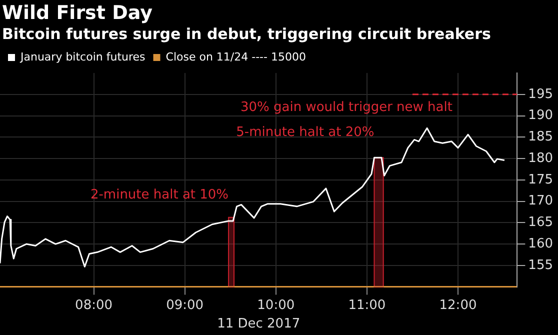  What do you see at coordinates (541, 158) in the screenshot?
I see `y-tick-label: 180` at bounding box center [541, 158].